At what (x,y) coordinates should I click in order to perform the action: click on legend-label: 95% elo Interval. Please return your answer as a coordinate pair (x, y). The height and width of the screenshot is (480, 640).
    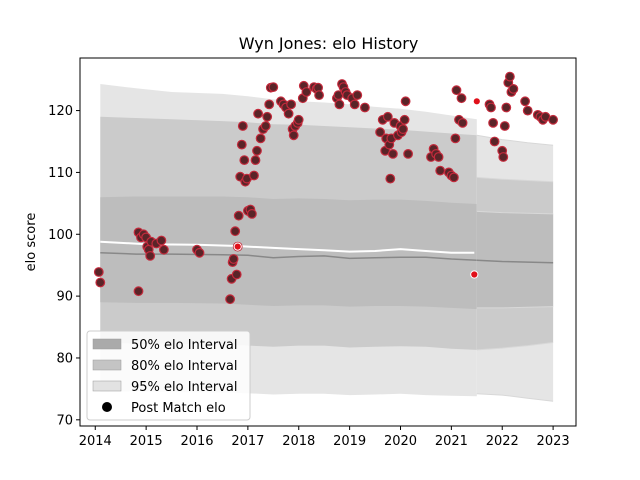
    Looking at the image, I should click on (184, 387).